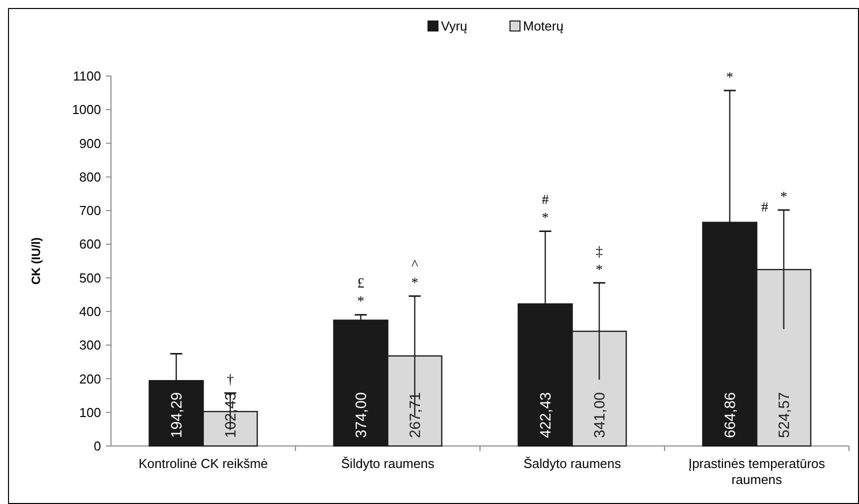 This screenshot has height=504, width=859. Describe the element at coordinates (90, 312) in the screenshot. I see `y-tick-label: 400` at that location.